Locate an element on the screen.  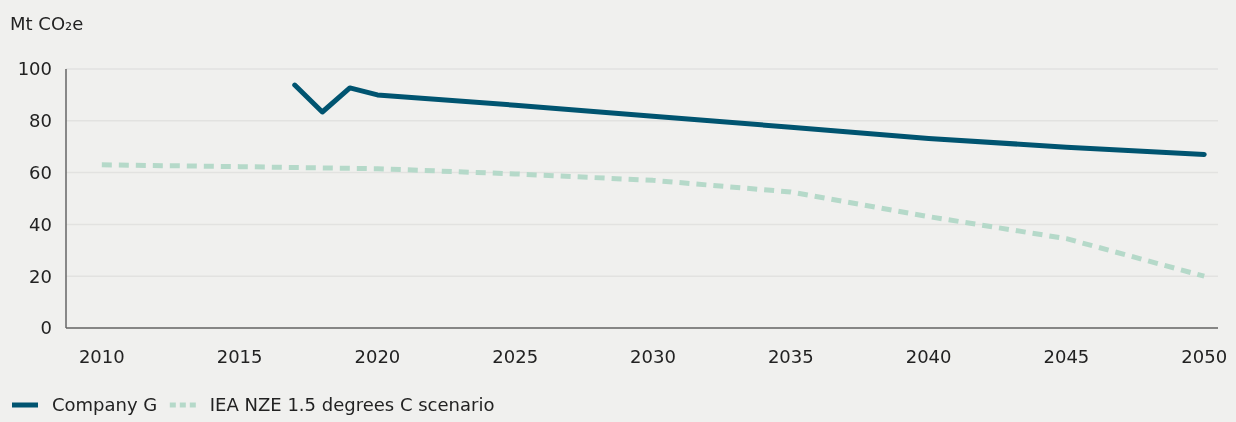
x-tick-label: 2020 is located at coordinates (377, 356).